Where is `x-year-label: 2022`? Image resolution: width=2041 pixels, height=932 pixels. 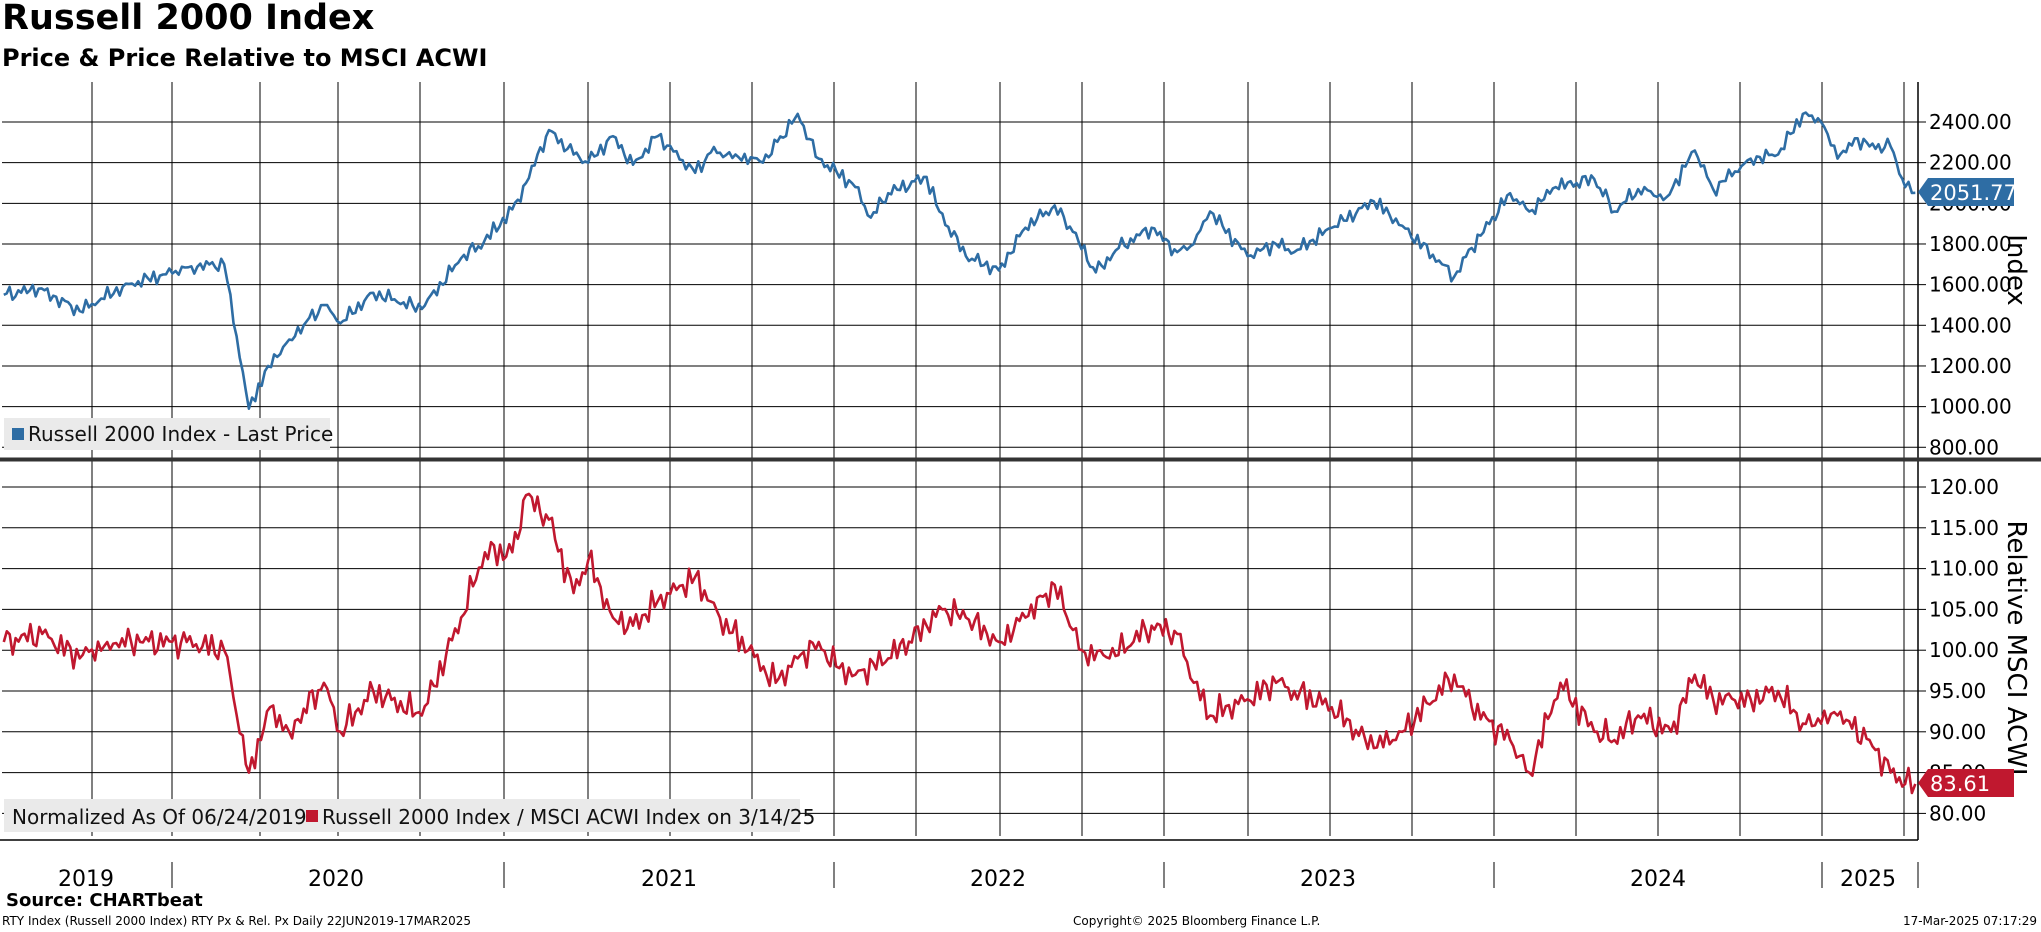 x-year-label: 2022 is located at coordinates (998, 879).